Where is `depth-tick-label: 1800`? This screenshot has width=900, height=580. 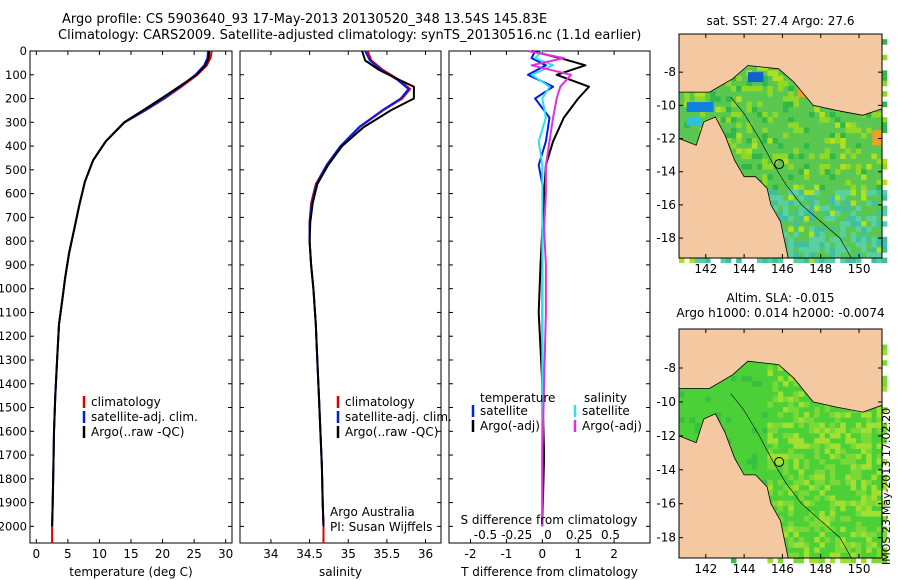 depth-tick-label: 1800 is located at coordinates (13, 479).